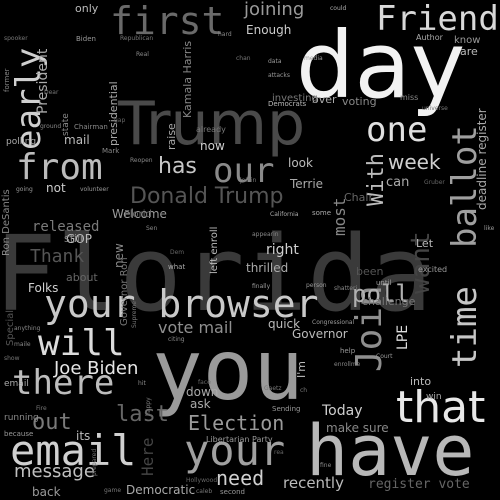 This screenshot has height=500, width=500. I want to click on word-investing: investing, so click(295, 98).